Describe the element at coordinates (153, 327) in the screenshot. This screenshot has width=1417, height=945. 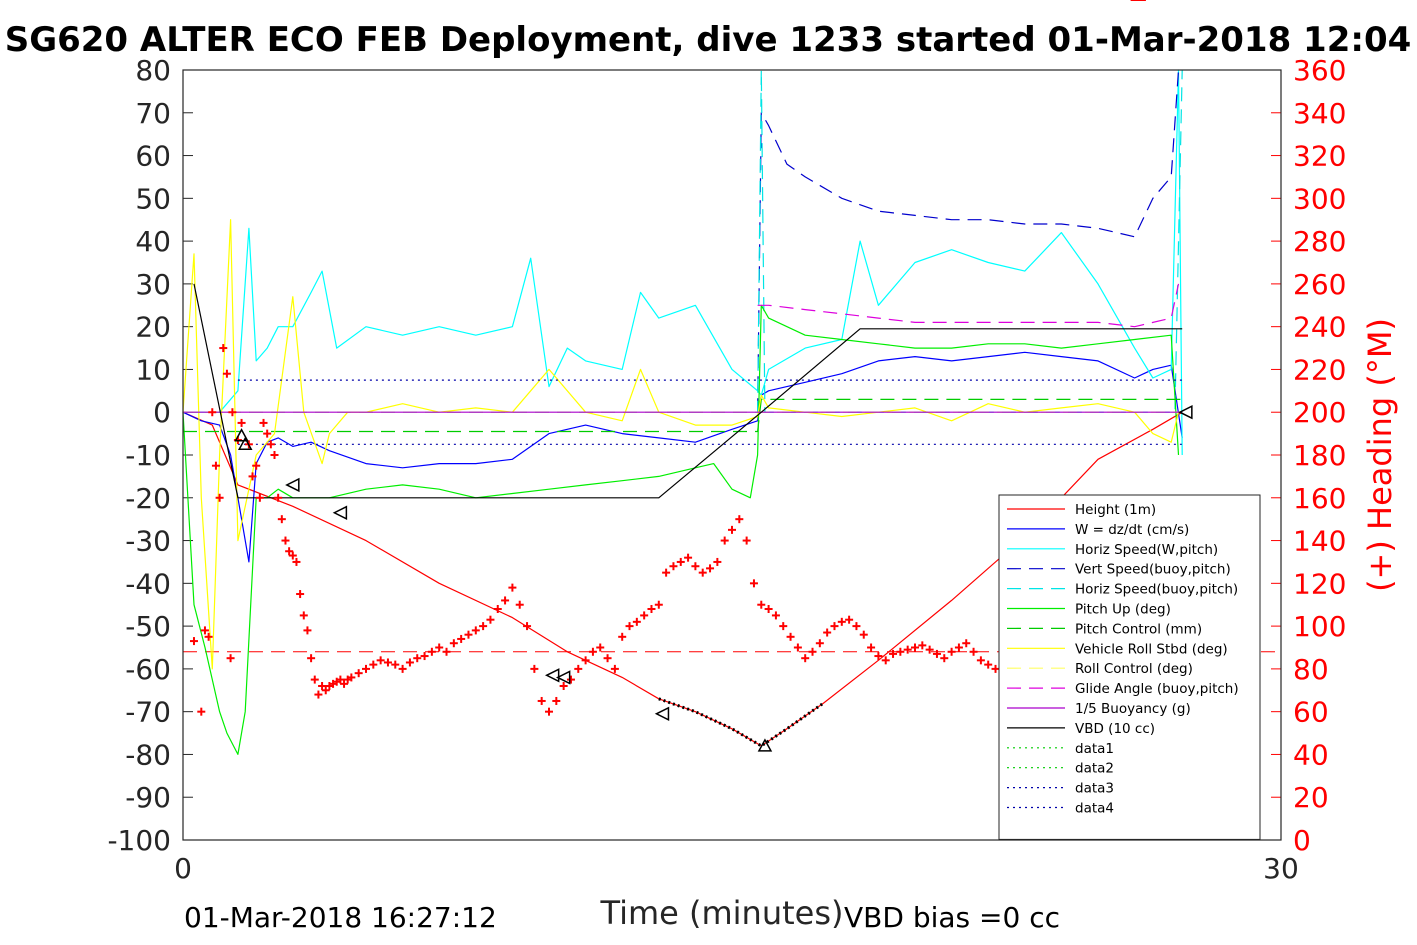
I see `y-tick-label: 20` at that location.